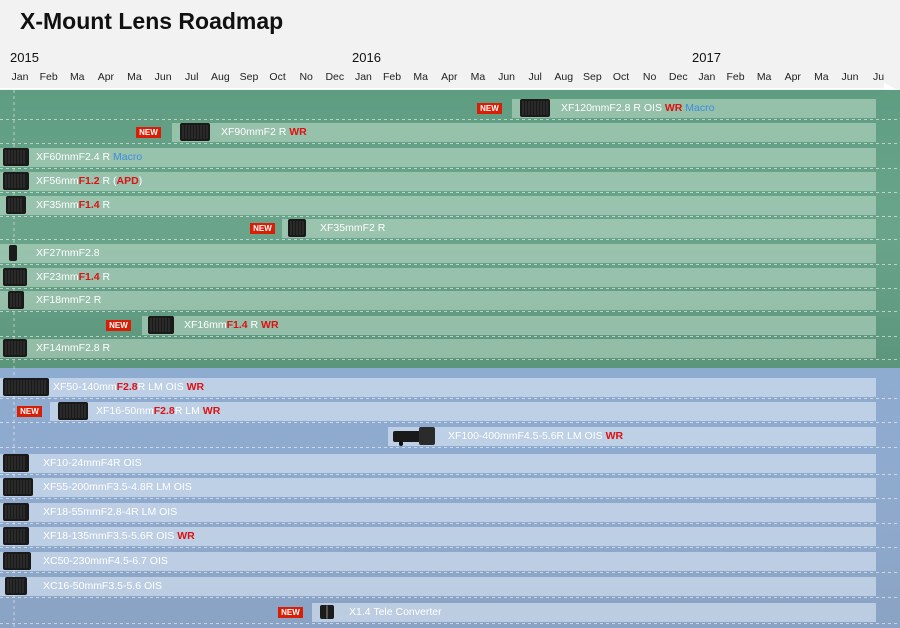  I want to click on telephoto-lens-icon, so click(414, 436).